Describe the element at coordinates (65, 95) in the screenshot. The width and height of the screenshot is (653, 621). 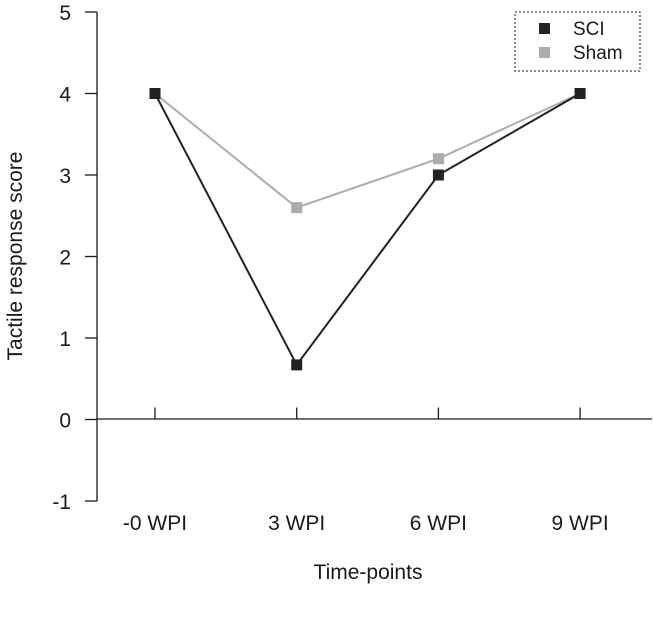
I see `y-tick-label: 4` at that location.